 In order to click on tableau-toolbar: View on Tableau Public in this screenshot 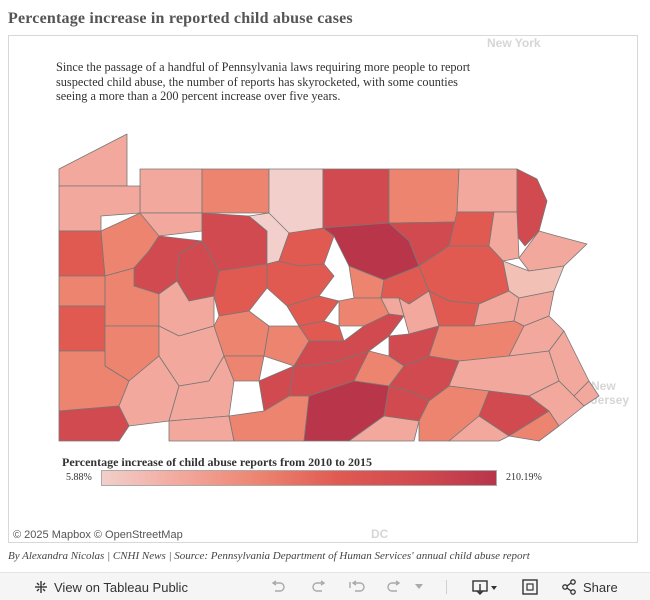, I will do `click(325, 586)`.